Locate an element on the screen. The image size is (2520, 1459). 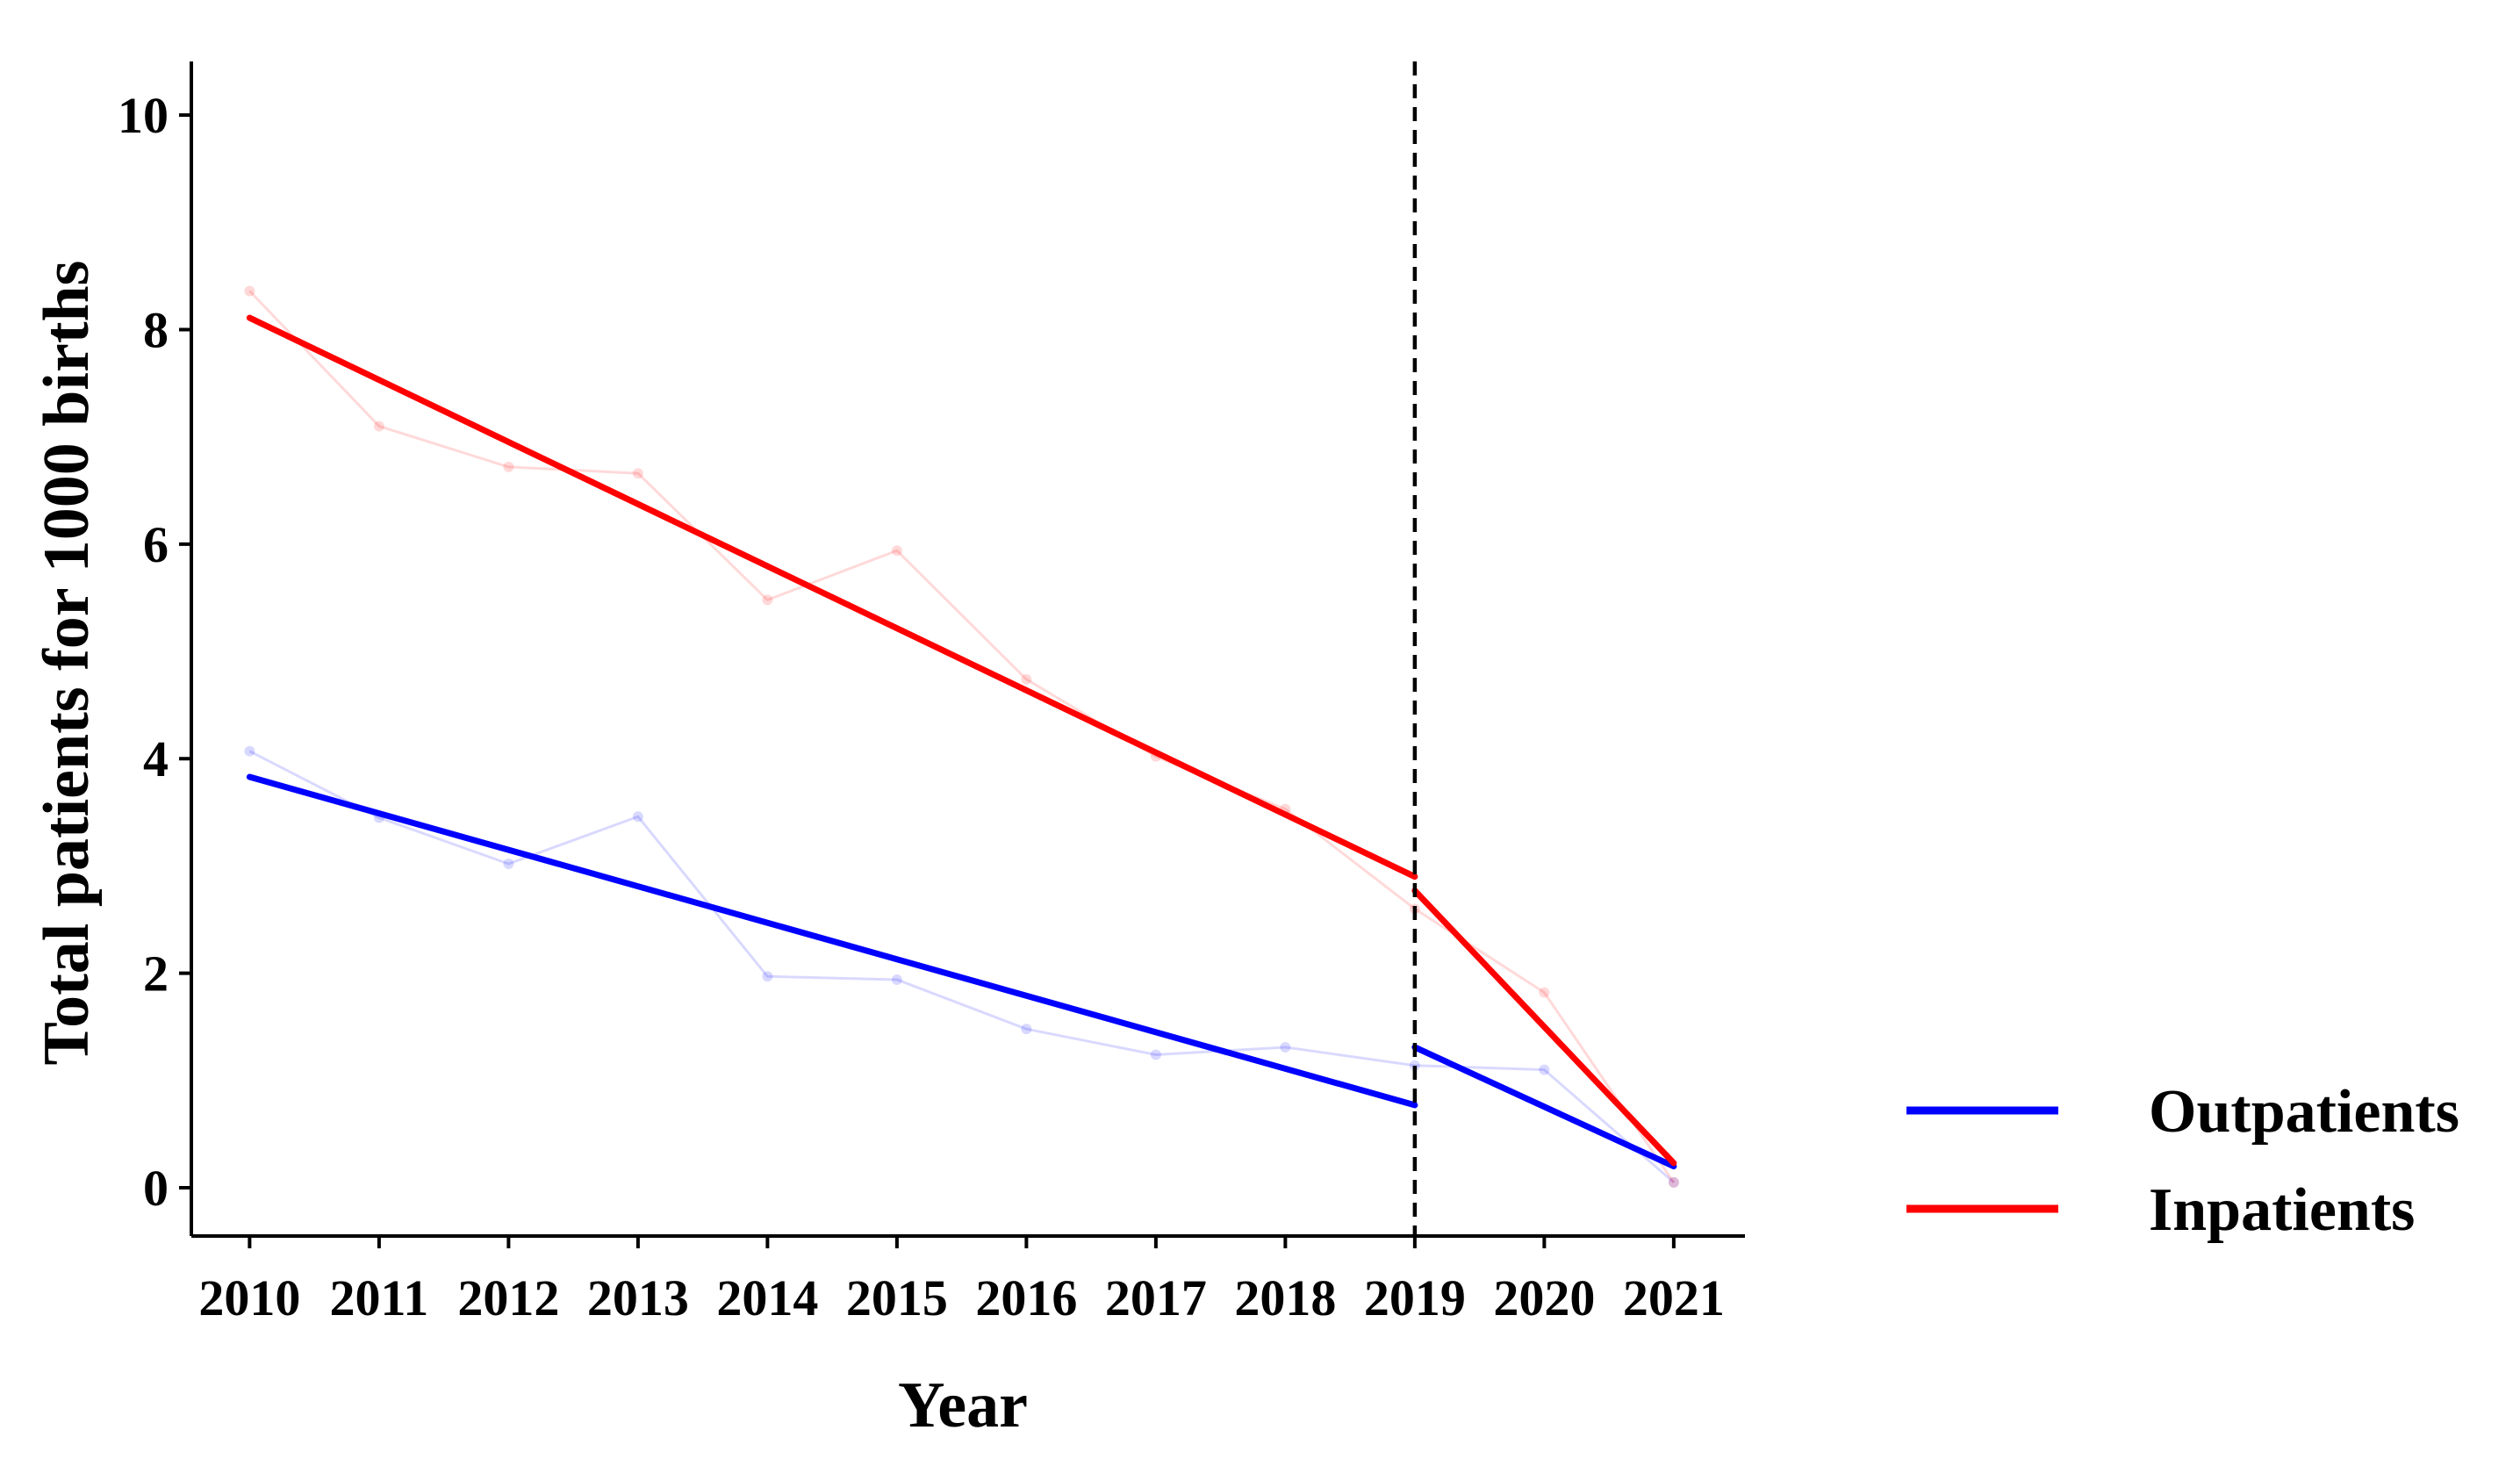
x-axis-title: Year is located at coordinates (963, 1405).